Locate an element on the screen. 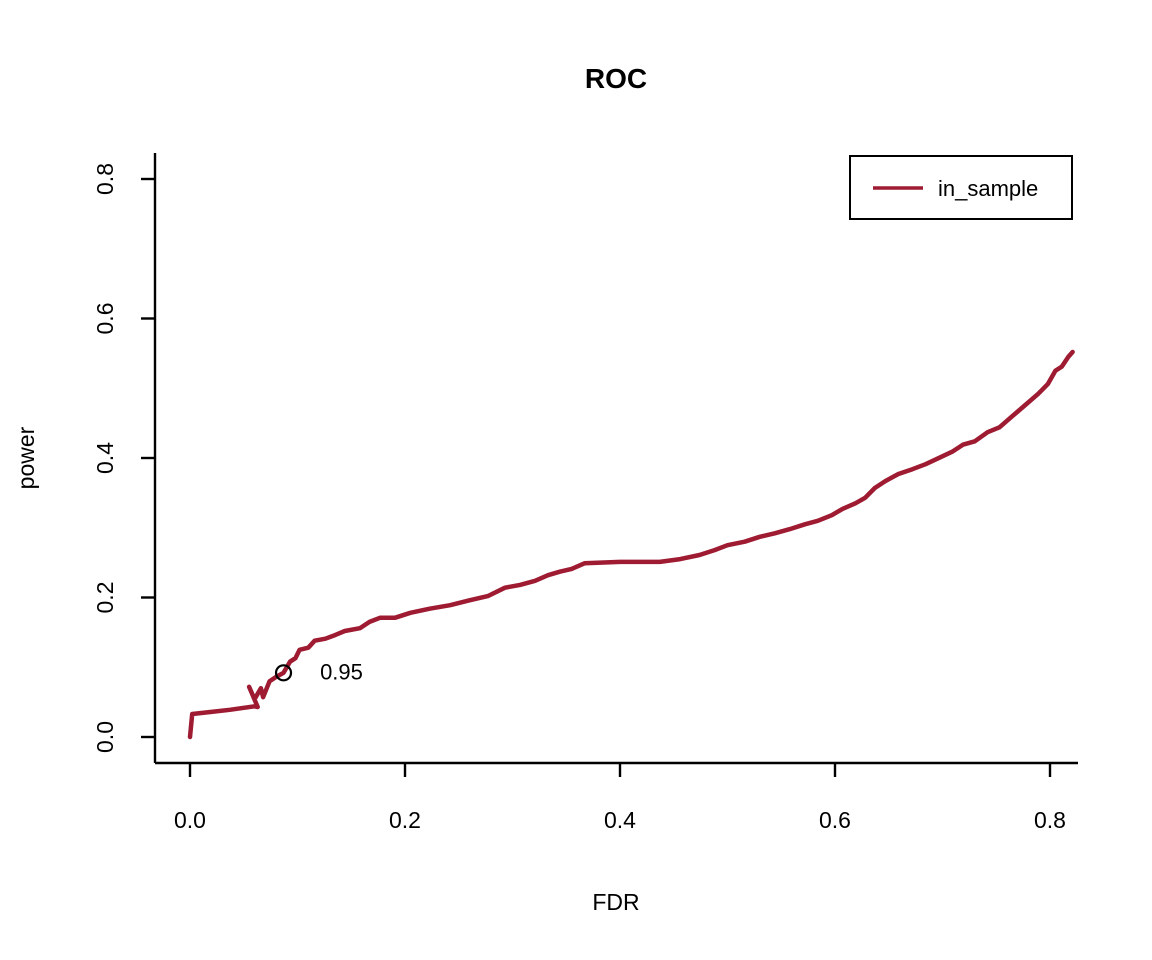 The image size is (1152, 960). y-tick-label: 0.2 is located at coordinates (105, 598).